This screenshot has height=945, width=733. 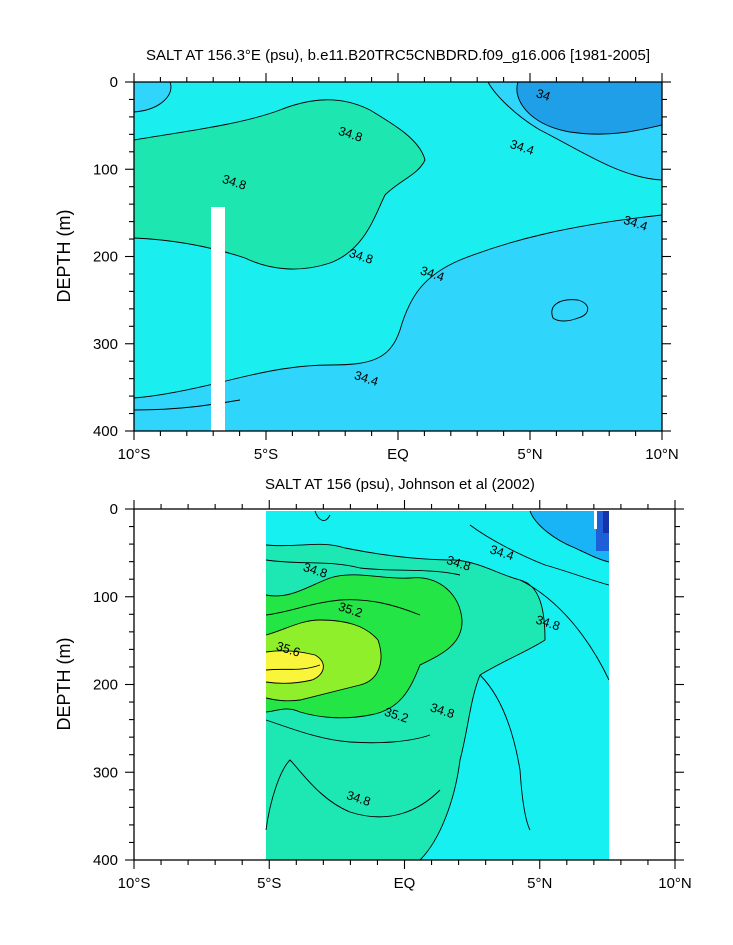 I want to click on bottom-panel-title: SALT AT 156 (psu), Johnson et al (2002), so click(x=400, y=484).